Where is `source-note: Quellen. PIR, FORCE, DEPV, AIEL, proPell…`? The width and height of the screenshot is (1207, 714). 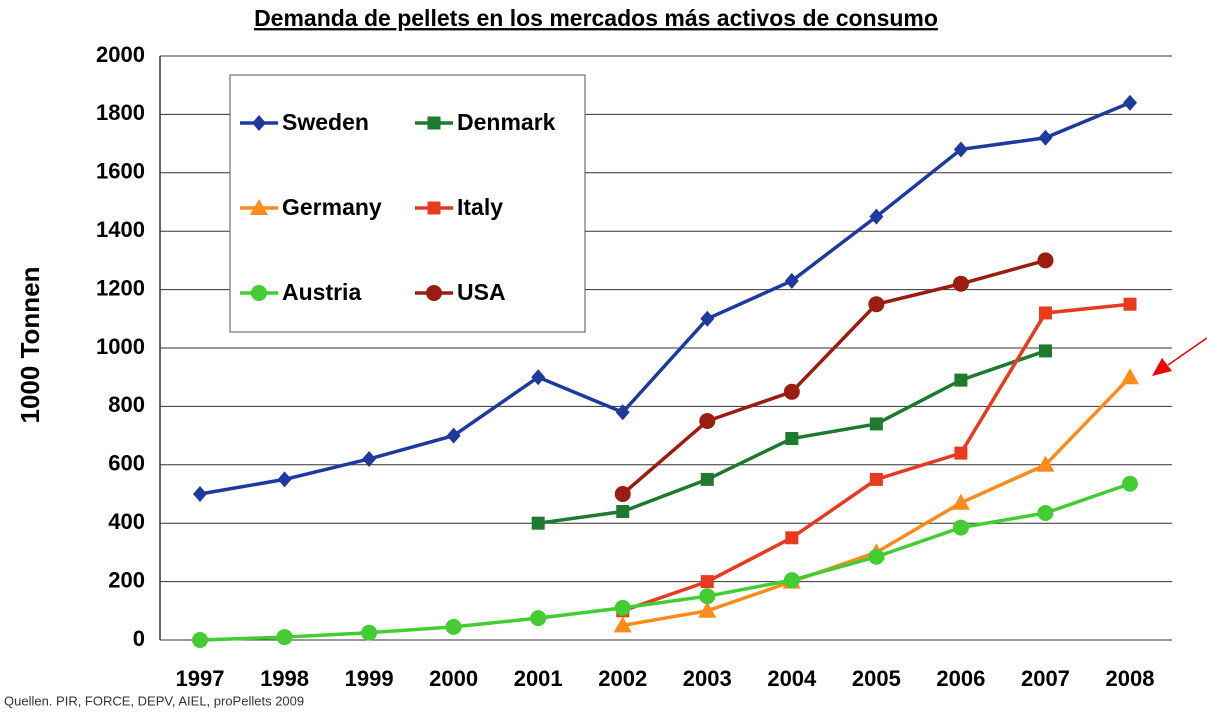 source-note: Quellen. PIR, FORCE, DEPV, AIEL, proPell… is located at coordinates (154, 700).